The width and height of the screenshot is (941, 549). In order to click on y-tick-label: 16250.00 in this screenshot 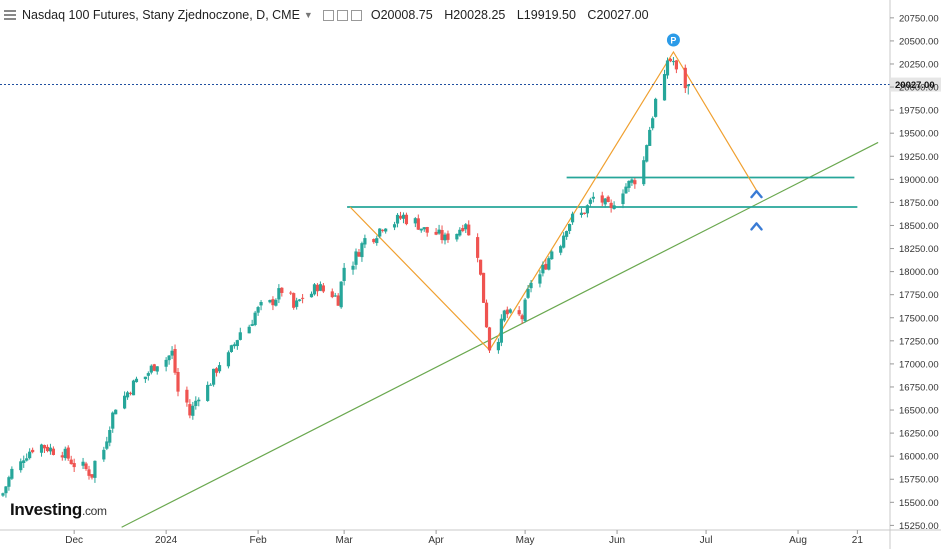, I will do `click(919, 434)`.